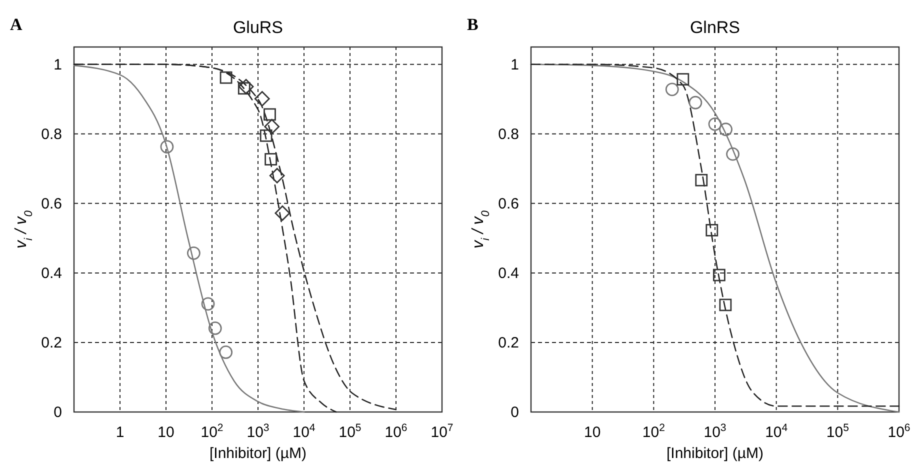 The width and height of the screenshot is (914, 465). What do you see at coordinates (258, 27) in the screenshot?
I see `chart-title: GluRS` at bounding box center [258, 27].